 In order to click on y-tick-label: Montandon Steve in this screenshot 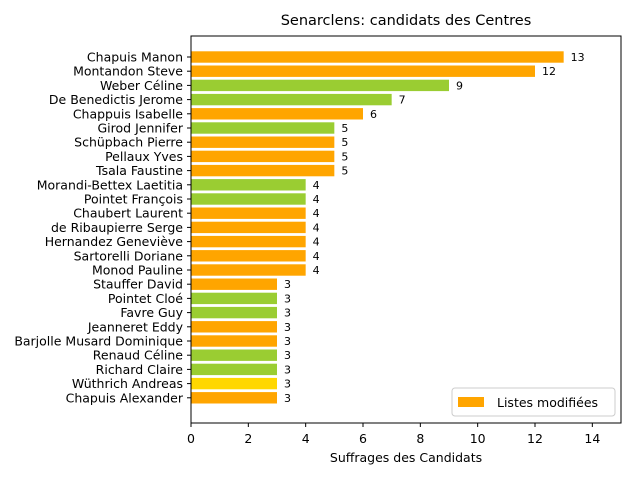, I will do `click(128, 71)`.